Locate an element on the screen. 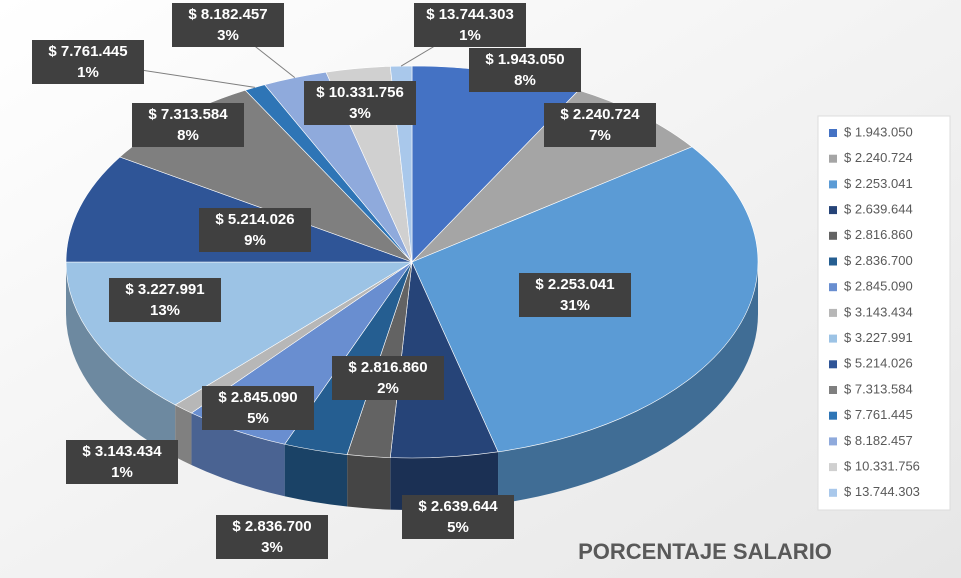 This screenshot has width=961, height=578. label-category: $ 3.143.434 is located at coordinates (122, 451).